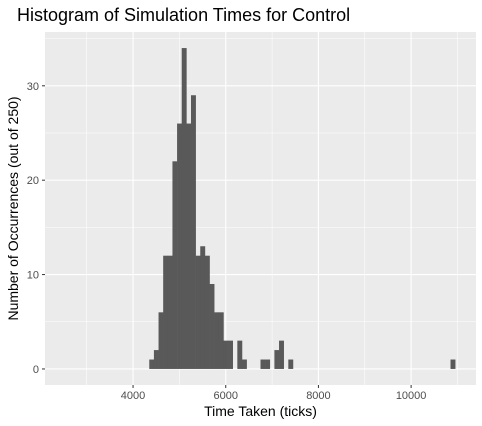 The width and height of the screenshot is (482, 426). What do you see at coordinates (13, 208) in the screenshot?
I see `y-axis-title: Number of Occurrences (out of 250)` at bounding box center [13, 208].